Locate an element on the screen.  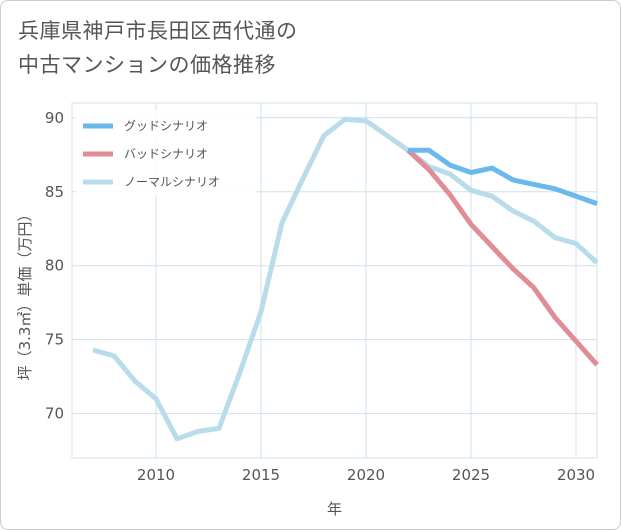
y-tick-label: 70 is located at coordinates (54, 414).